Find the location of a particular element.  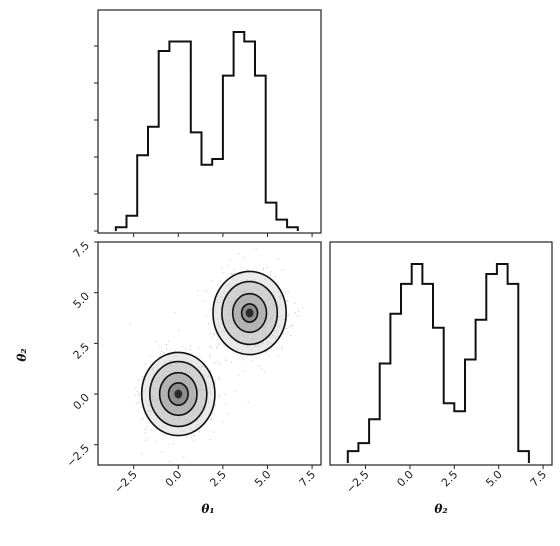

x-axis-label-theta1: θ₁ is located at coordinates (207, 509).